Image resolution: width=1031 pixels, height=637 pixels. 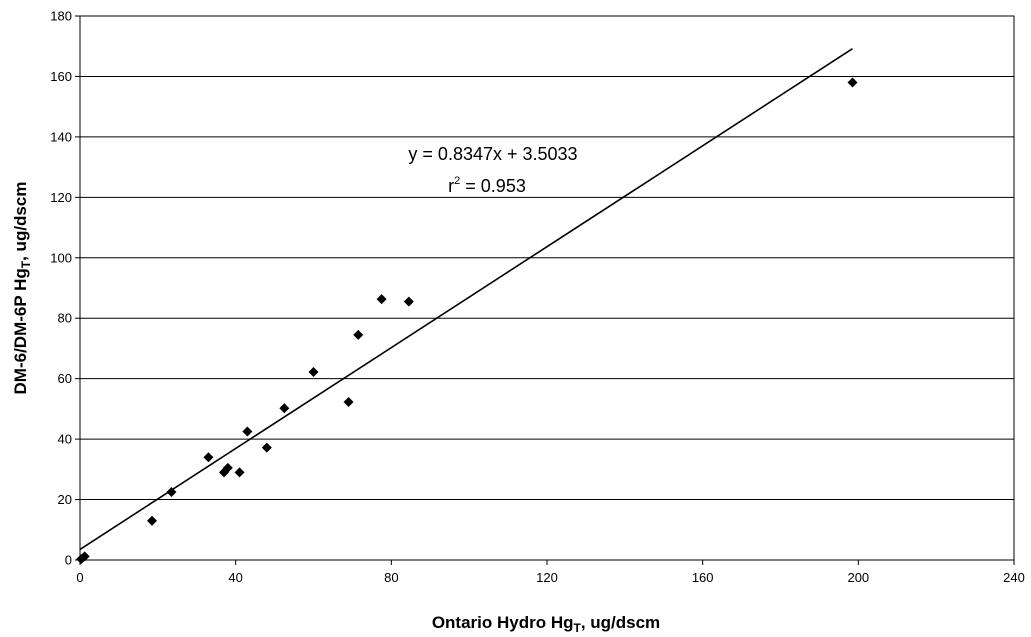 I want to click on r-squared-label: r2 = 0.953, so click(x=487, y=185).